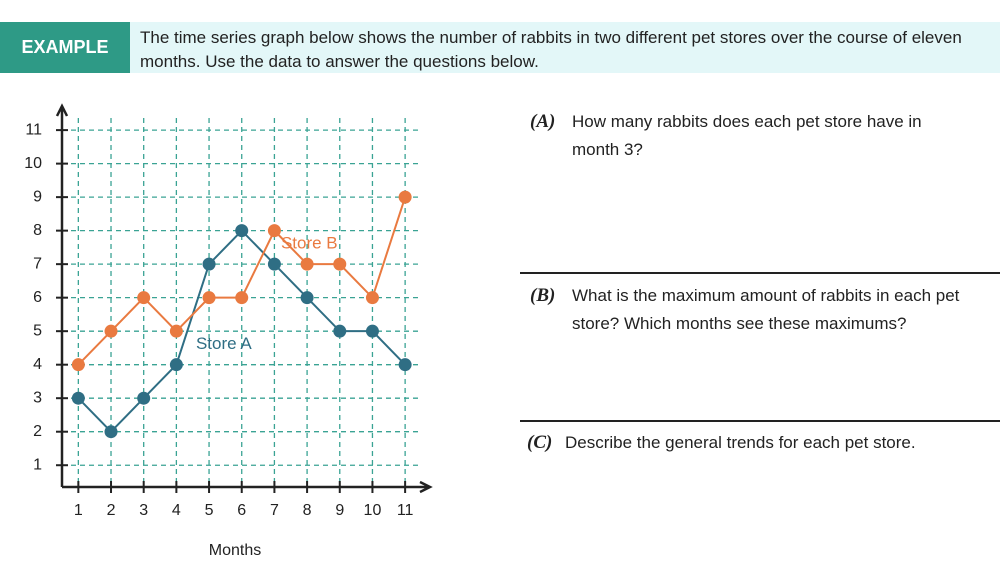 The height and width of the screenshot is (562, 1000). What do you see at coordinates (274, 510) in the screenshot?
I see `x-tick-label: 7` at bounding box center [274, 510].